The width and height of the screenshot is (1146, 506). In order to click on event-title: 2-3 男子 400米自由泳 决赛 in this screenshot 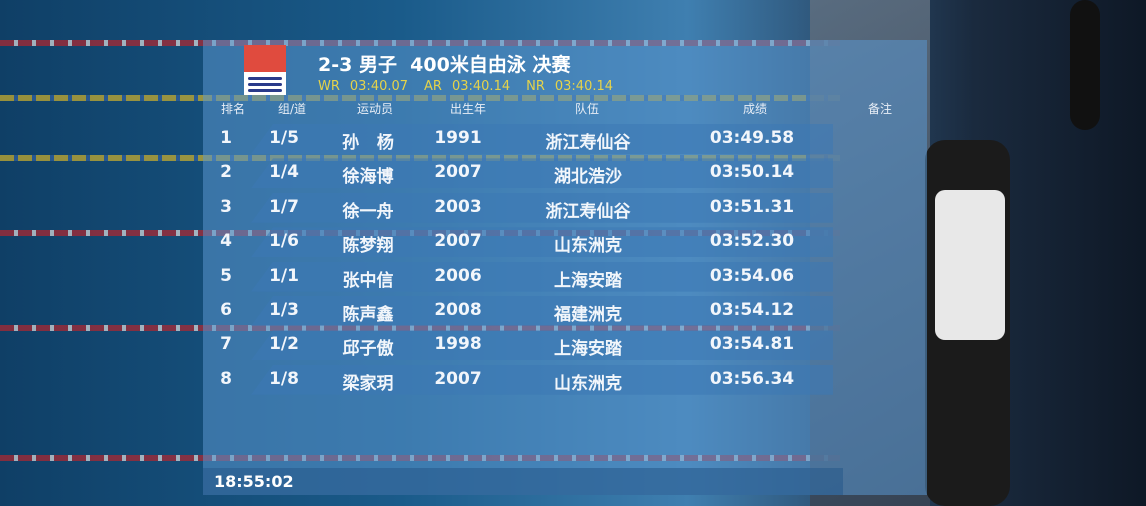, I will do `click(444, 65)`.